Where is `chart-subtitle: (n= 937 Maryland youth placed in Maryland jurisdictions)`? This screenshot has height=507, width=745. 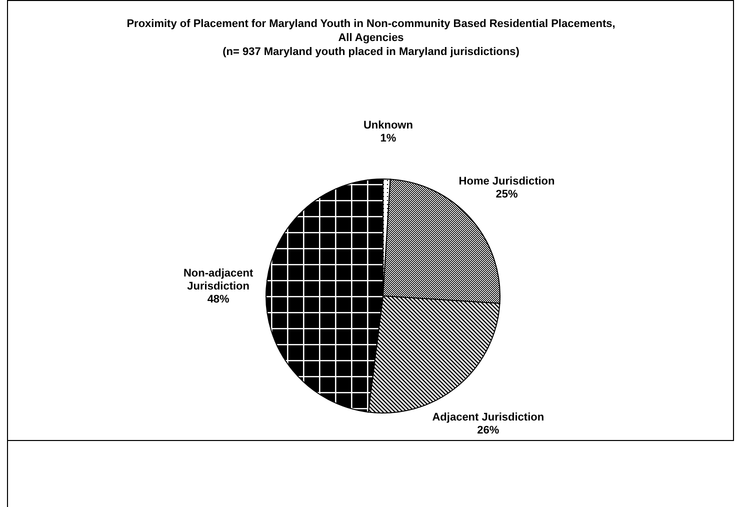 chart-subtitle: (n= 937 Maryland youth placed in Maryland jurisdictions) is located at coordinates (371, 52).